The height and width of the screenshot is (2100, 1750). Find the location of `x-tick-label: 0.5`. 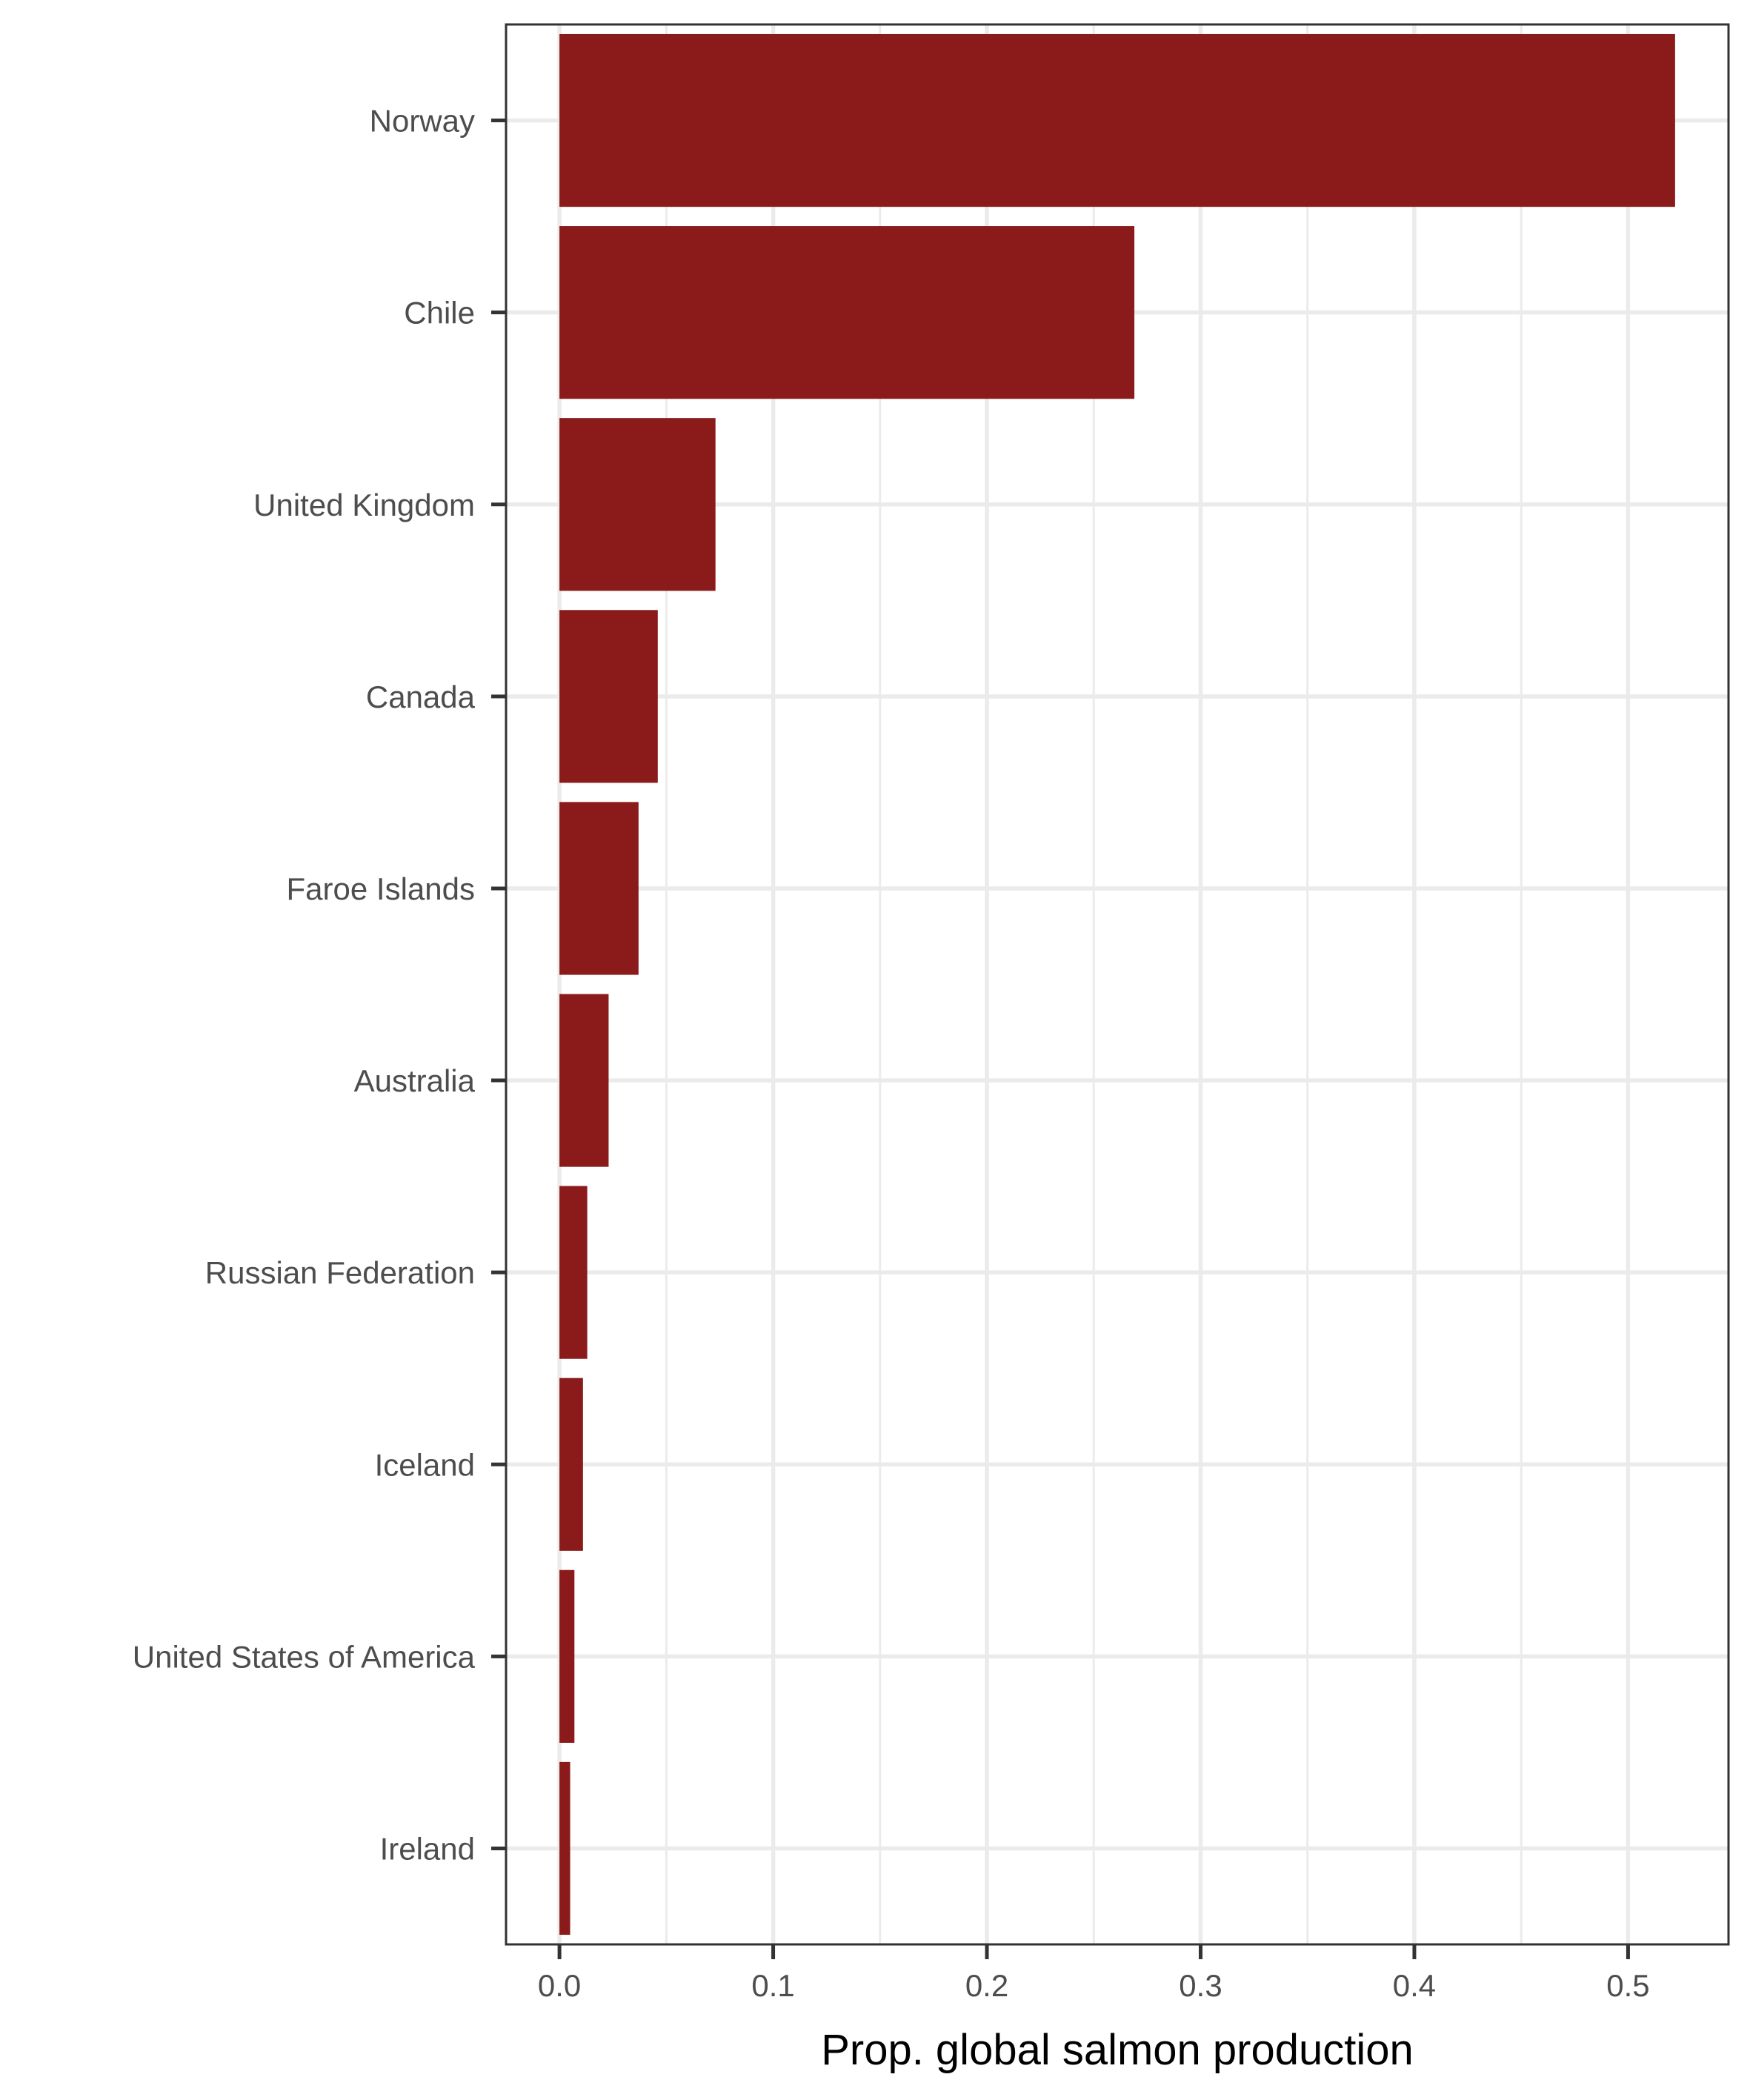

x-tick-label: 0.5 is located at coordinates (1627, 1986).